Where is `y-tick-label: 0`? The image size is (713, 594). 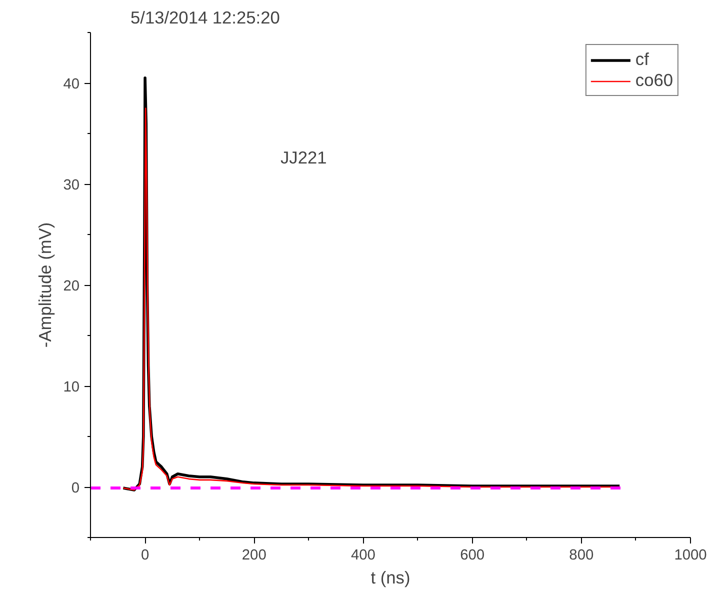
y-tick-label: 0 is located at coordinates (75, 488).